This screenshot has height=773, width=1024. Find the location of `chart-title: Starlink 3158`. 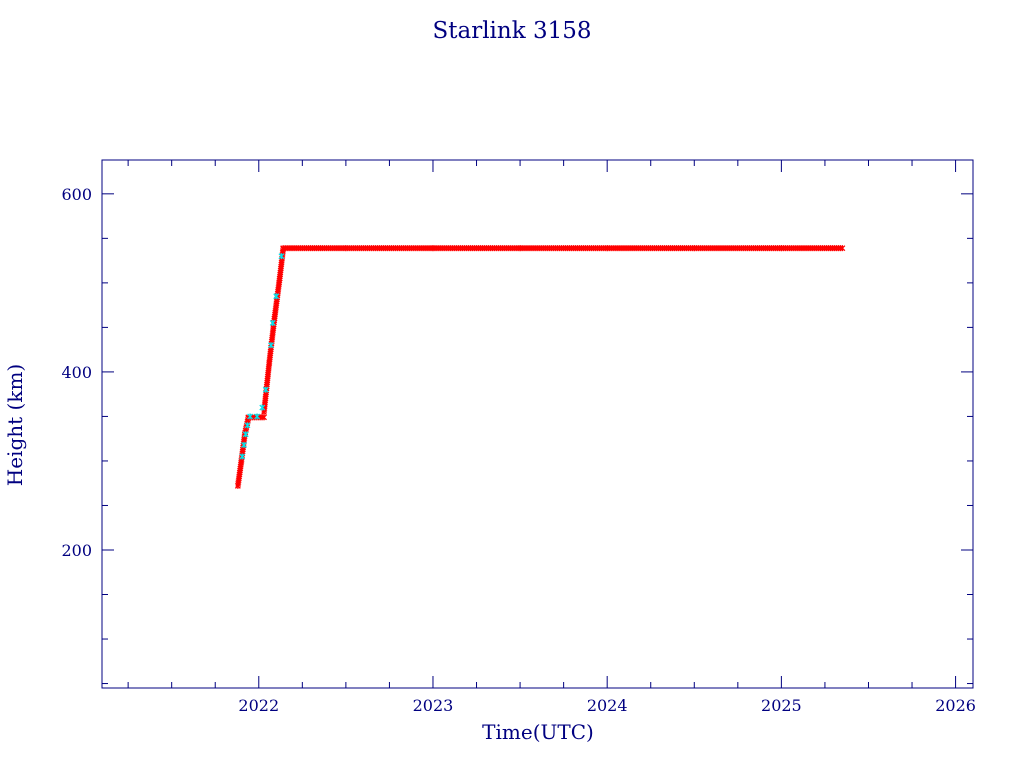

chart-title: Starlink 3158 is located at coordinates (511, 31).